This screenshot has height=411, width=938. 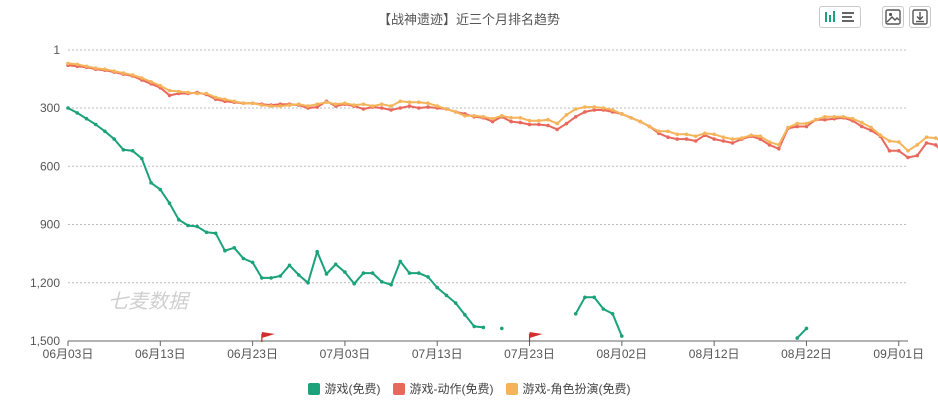 I want to click on x-tick-label: 06月23日, so click(x=252, y=354).